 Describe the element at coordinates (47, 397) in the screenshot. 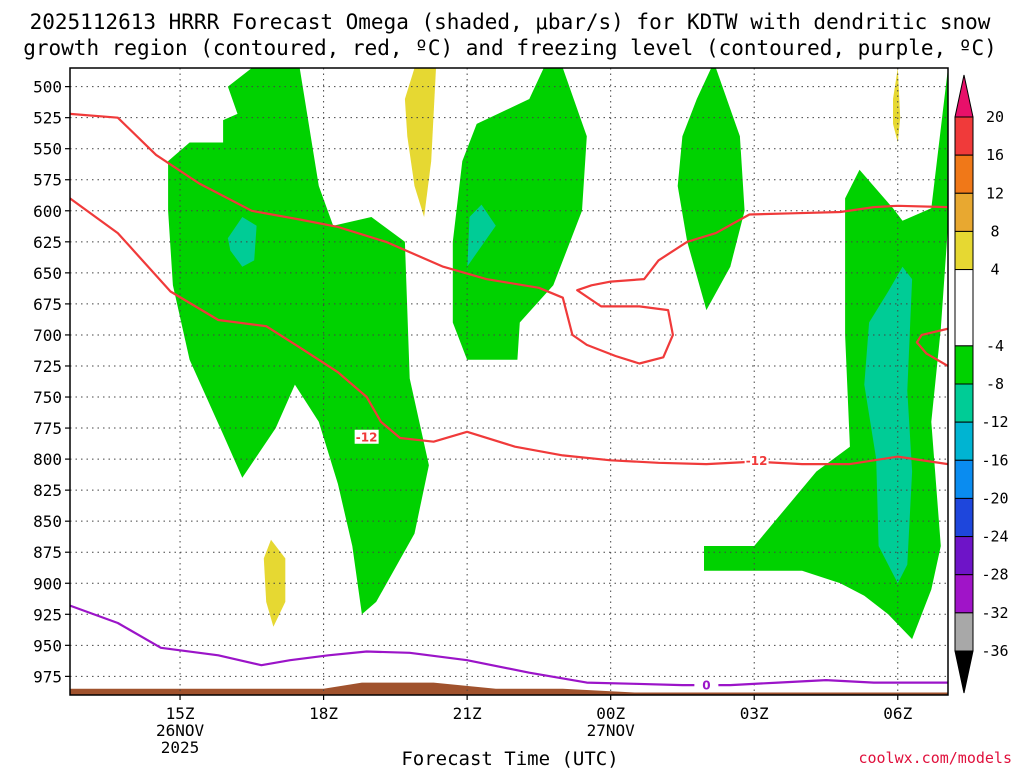

I see `y-tick-label: 750` at that location.